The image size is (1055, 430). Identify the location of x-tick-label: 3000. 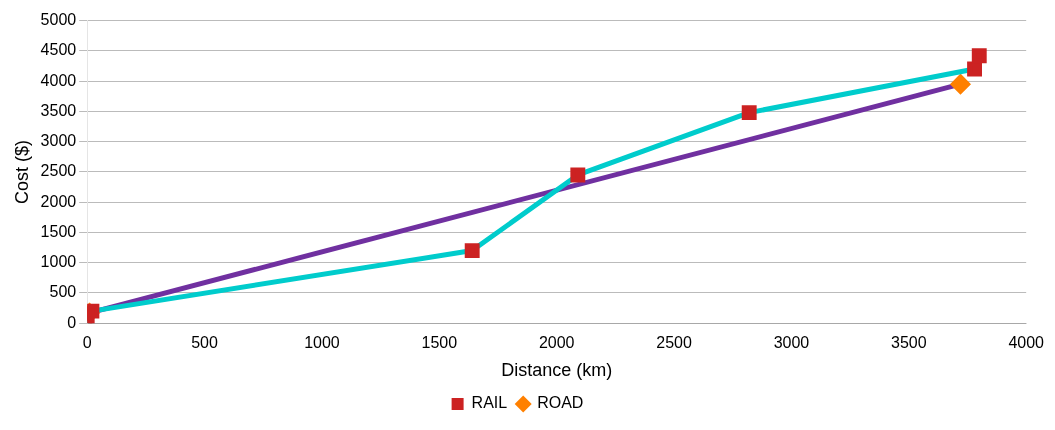
(791, 343).